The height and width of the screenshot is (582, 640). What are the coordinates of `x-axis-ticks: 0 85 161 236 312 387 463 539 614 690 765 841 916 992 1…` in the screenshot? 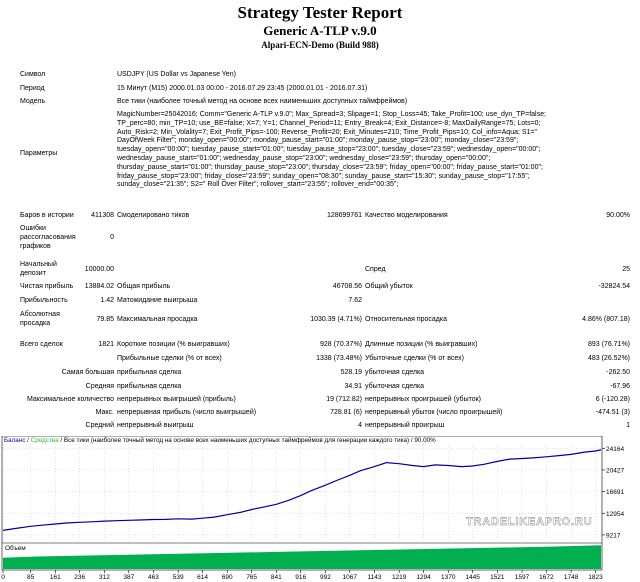 It's located at (302, 575).